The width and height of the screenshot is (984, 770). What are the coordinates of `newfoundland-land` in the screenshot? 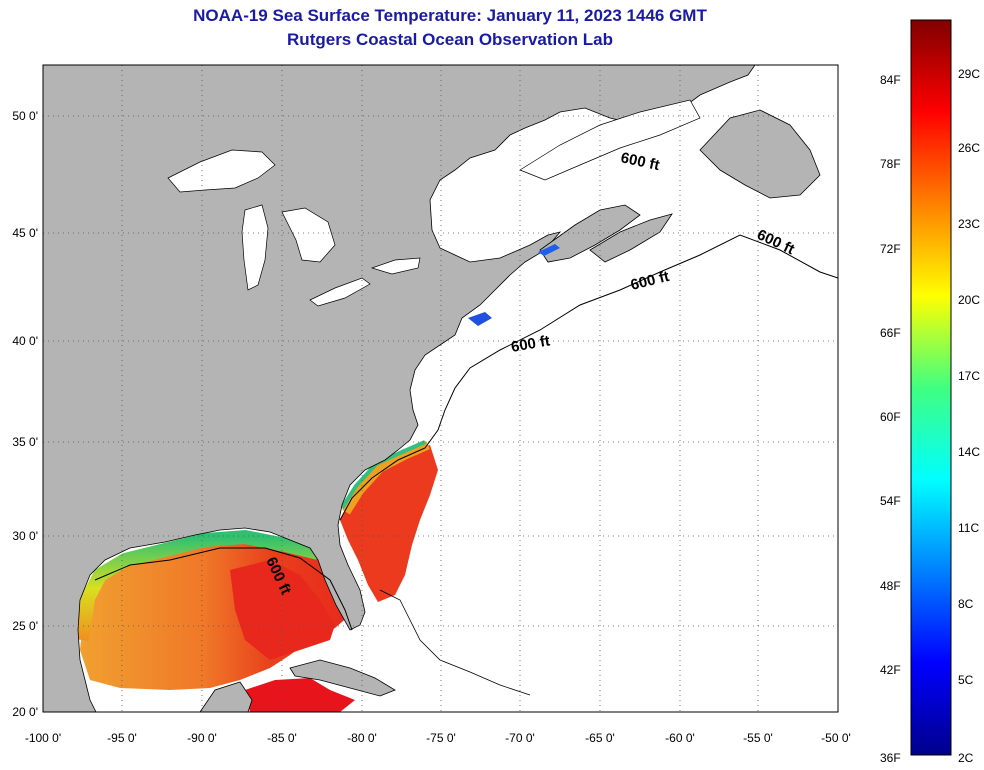 It's located at (760, 154).